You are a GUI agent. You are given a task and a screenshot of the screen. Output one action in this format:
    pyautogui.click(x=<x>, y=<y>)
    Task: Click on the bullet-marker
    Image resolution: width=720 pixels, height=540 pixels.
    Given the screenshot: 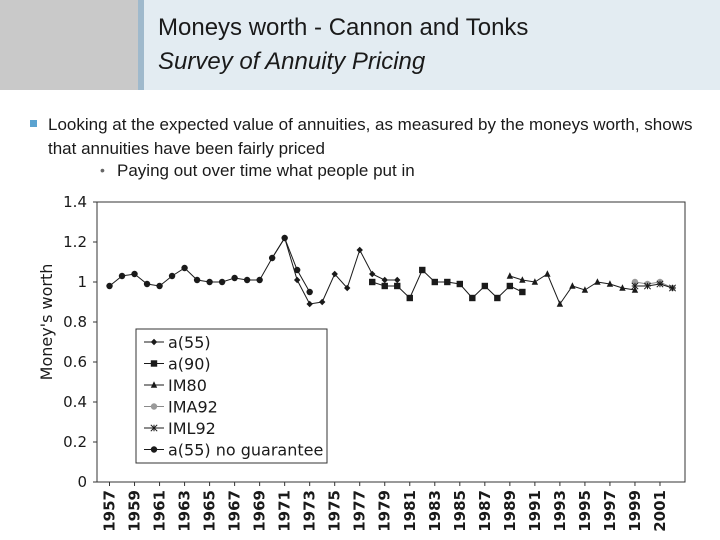 What is the action you would take?
    pyautogui.click(x=33, y=123)
    